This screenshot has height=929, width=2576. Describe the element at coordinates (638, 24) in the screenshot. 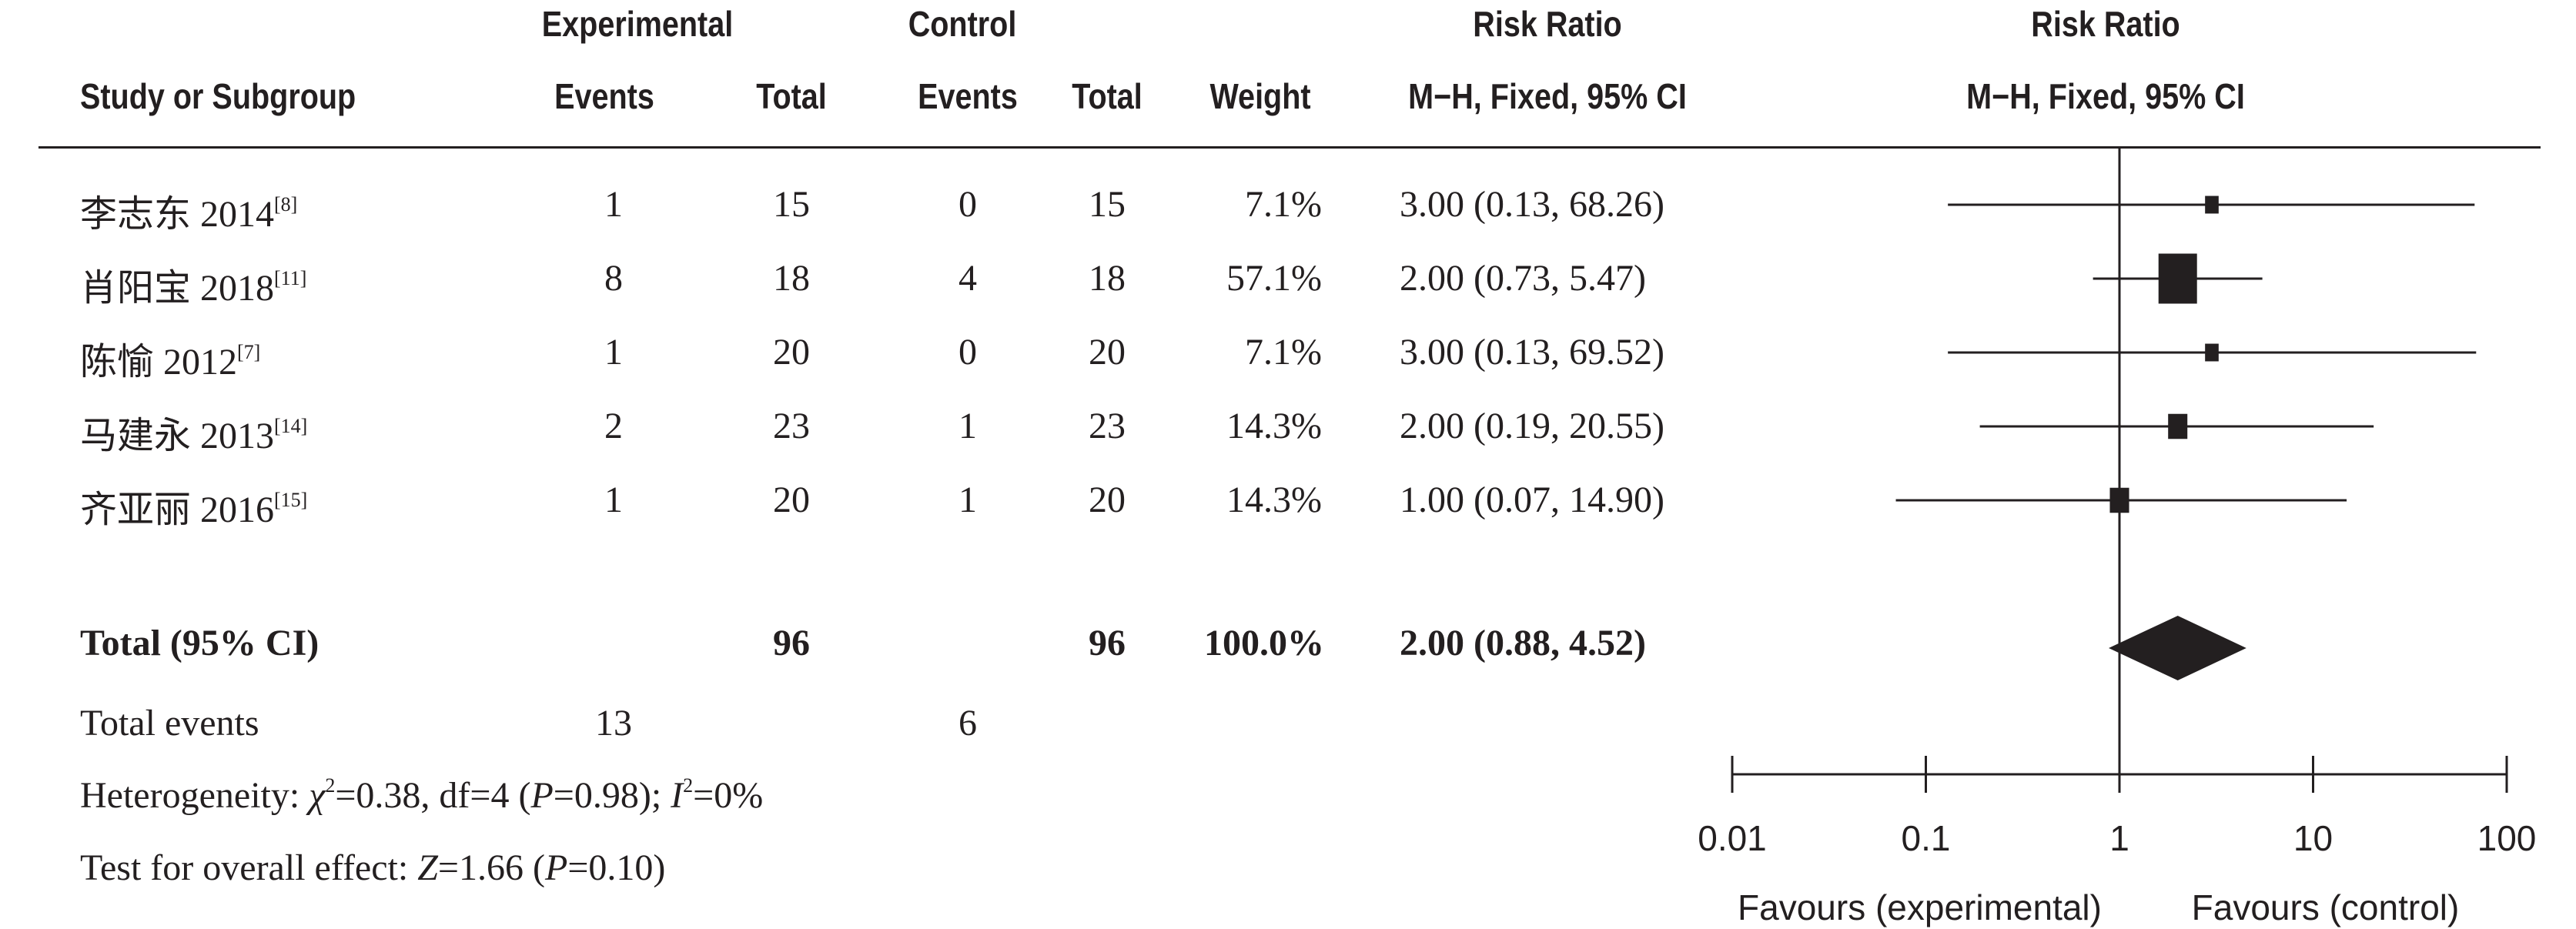

I see `header-experimental: Experimental` at that location.